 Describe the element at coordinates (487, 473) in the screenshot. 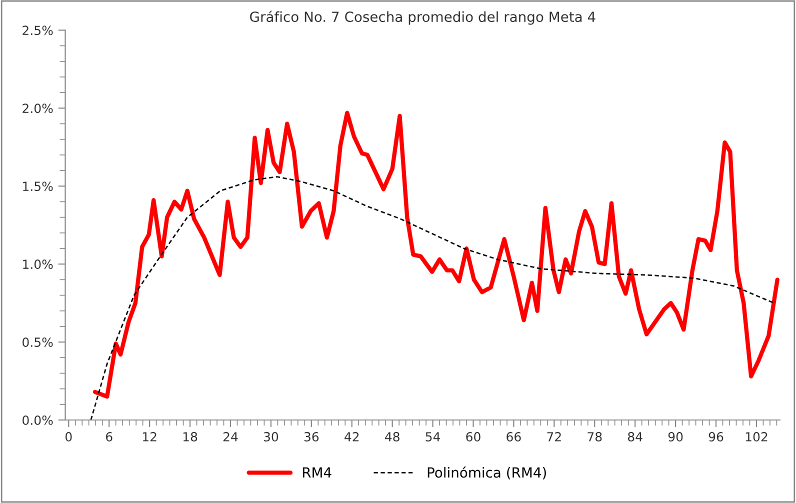

I see `legend-label: Polinómica (RM4)` at that location.